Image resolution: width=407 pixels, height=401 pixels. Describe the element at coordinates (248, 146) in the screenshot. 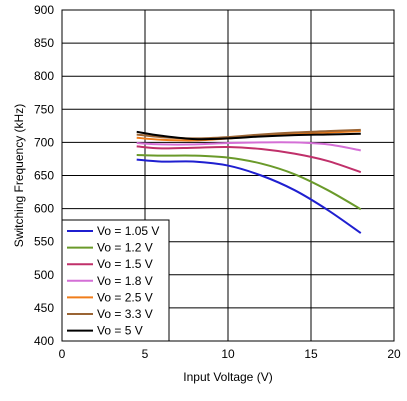

I see `series-line-vo-1-8-v` at that location.